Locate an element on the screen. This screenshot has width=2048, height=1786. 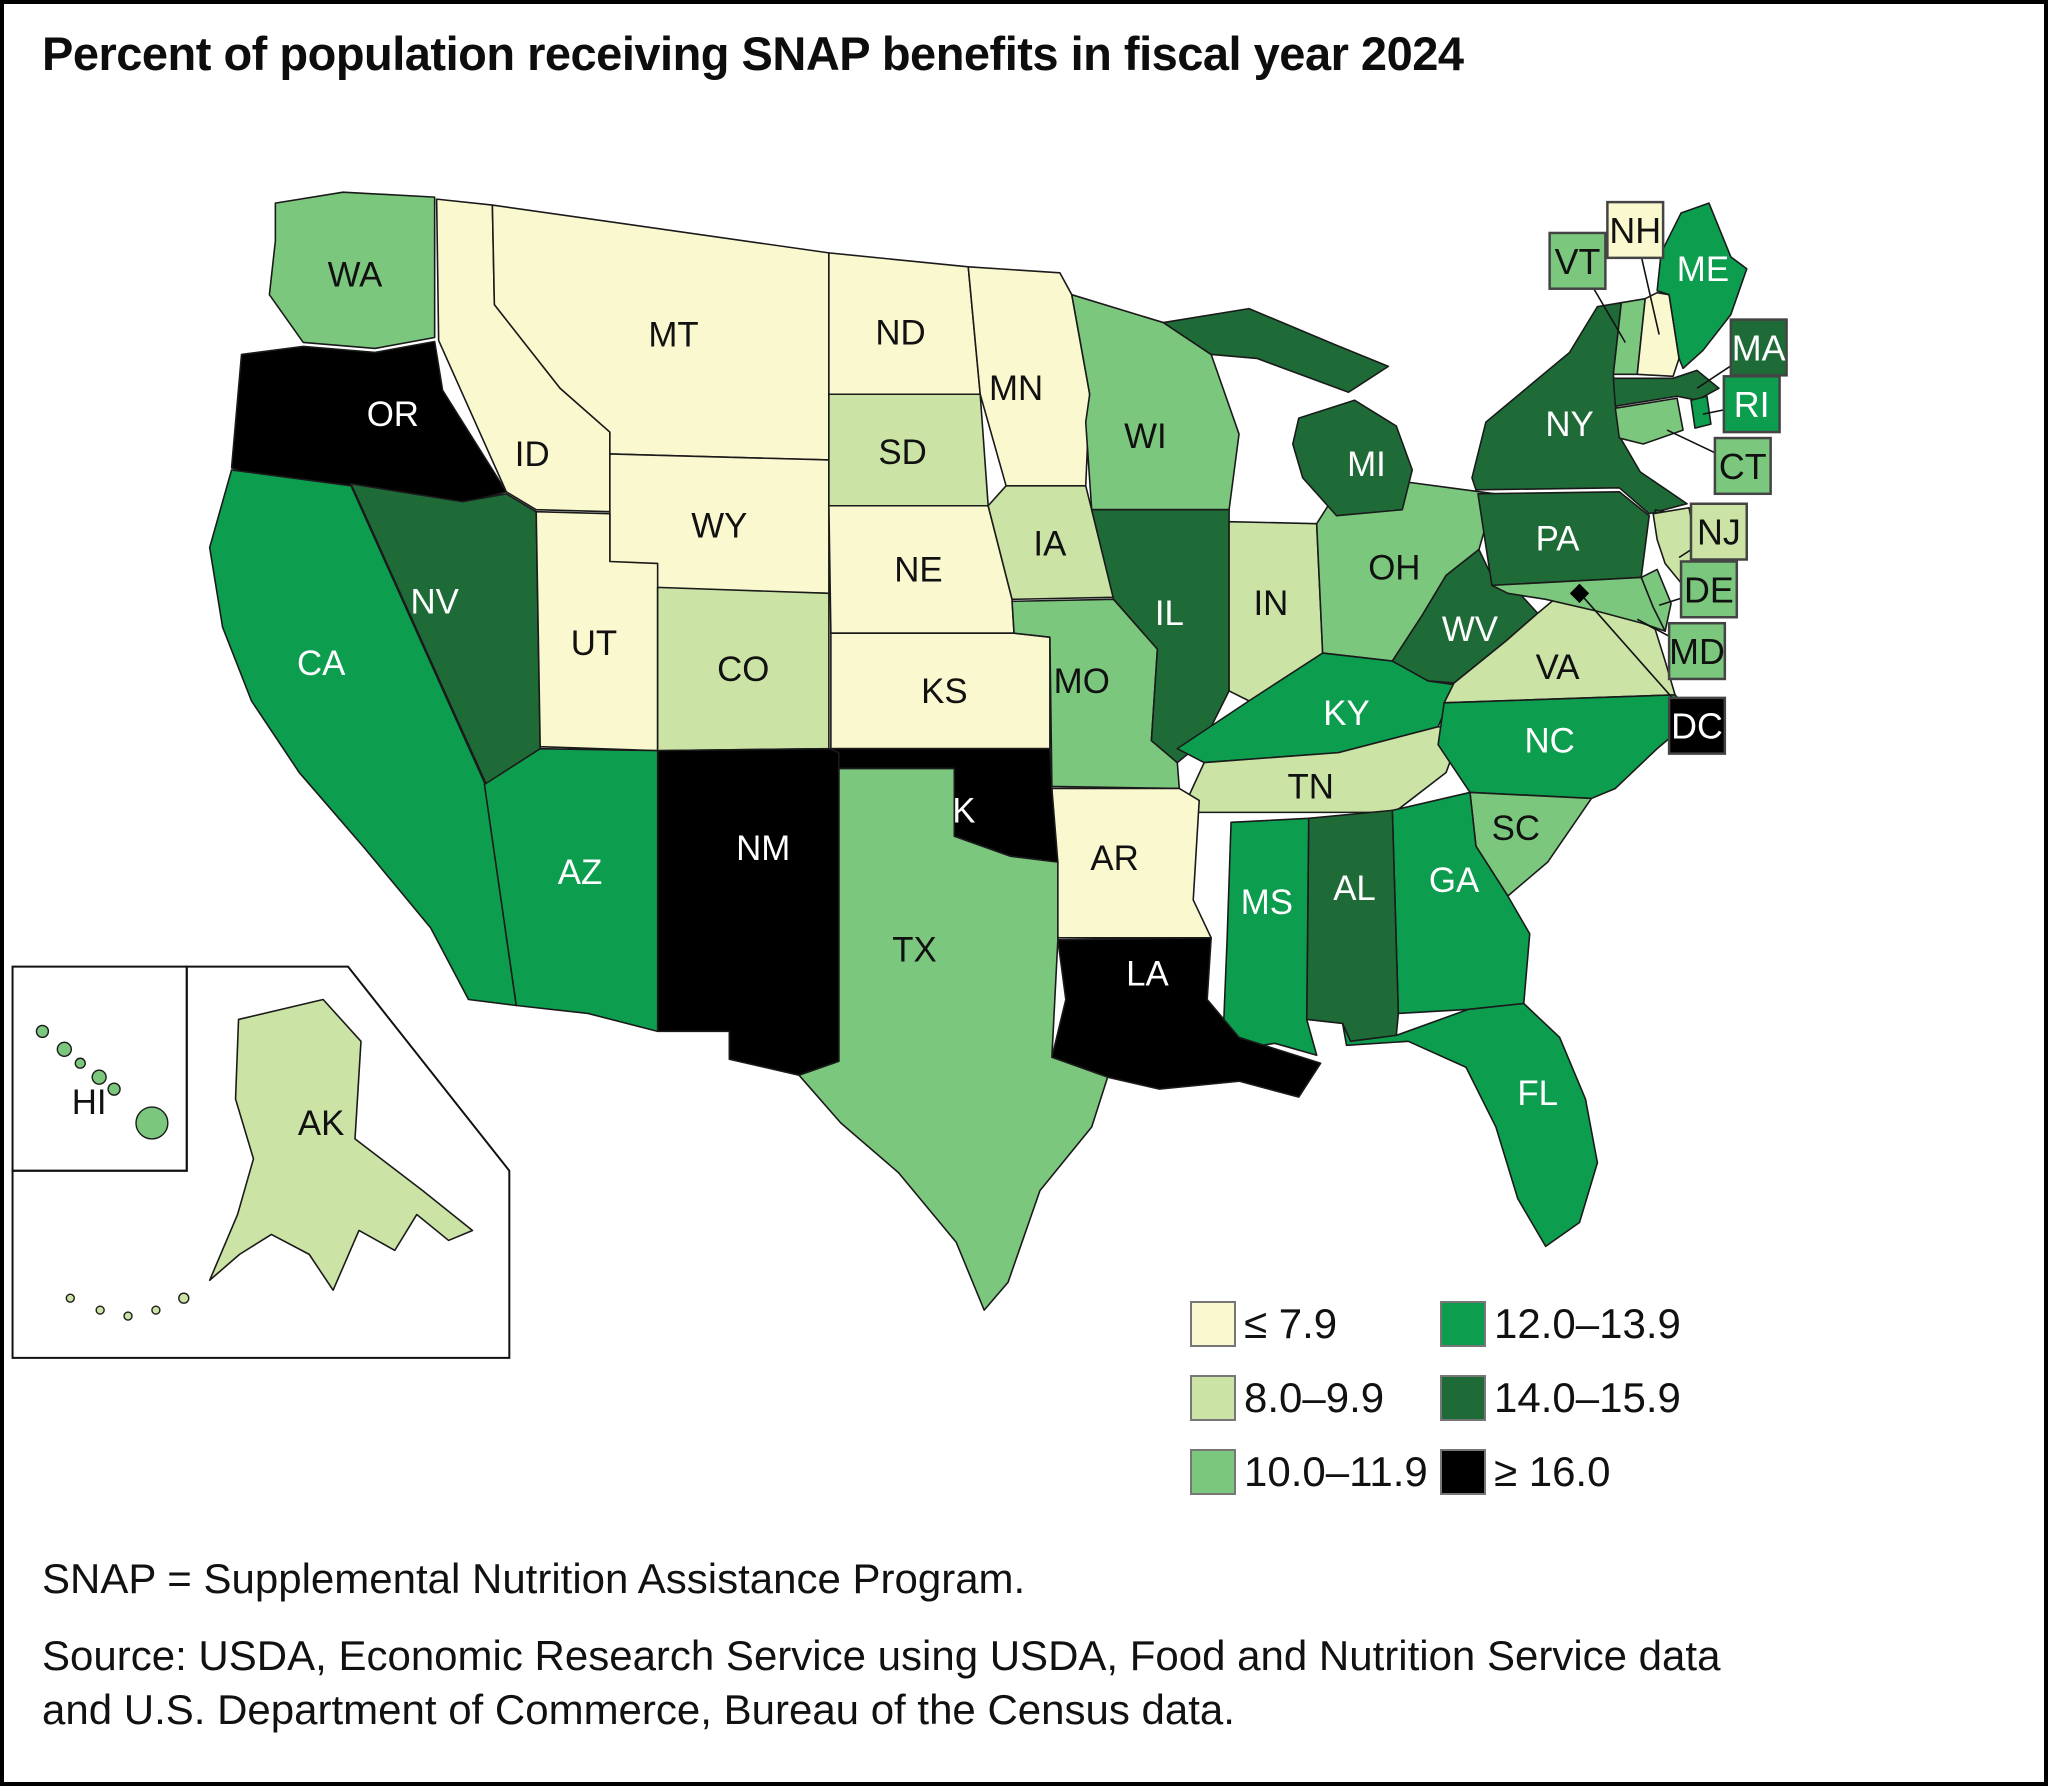
legend-label-bin6: ≥ 16.0 is located at coordinates (1552, 1471).